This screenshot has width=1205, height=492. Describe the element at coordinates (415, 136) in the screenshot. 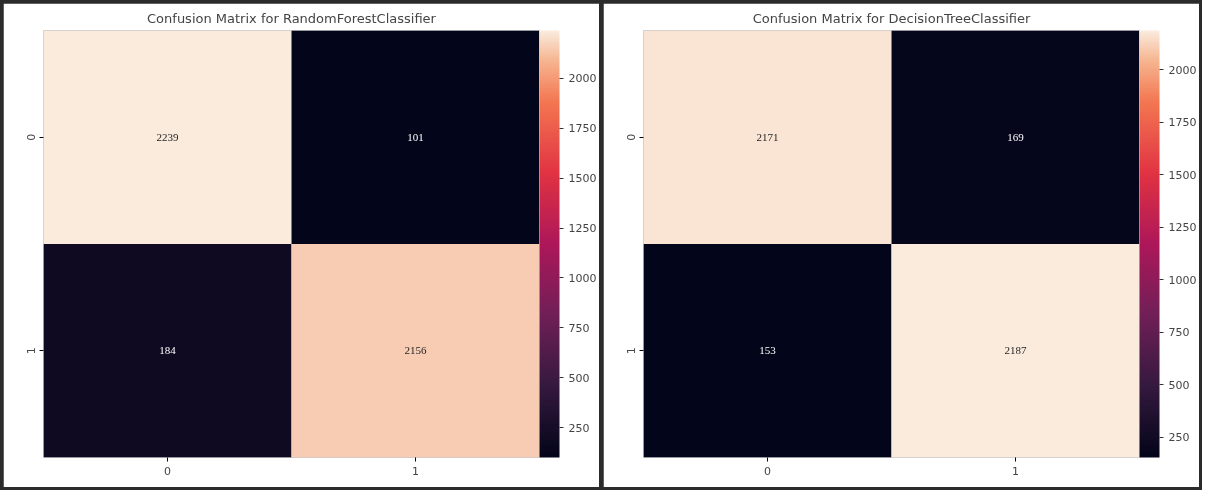

I see `data-label: 101` at that location.